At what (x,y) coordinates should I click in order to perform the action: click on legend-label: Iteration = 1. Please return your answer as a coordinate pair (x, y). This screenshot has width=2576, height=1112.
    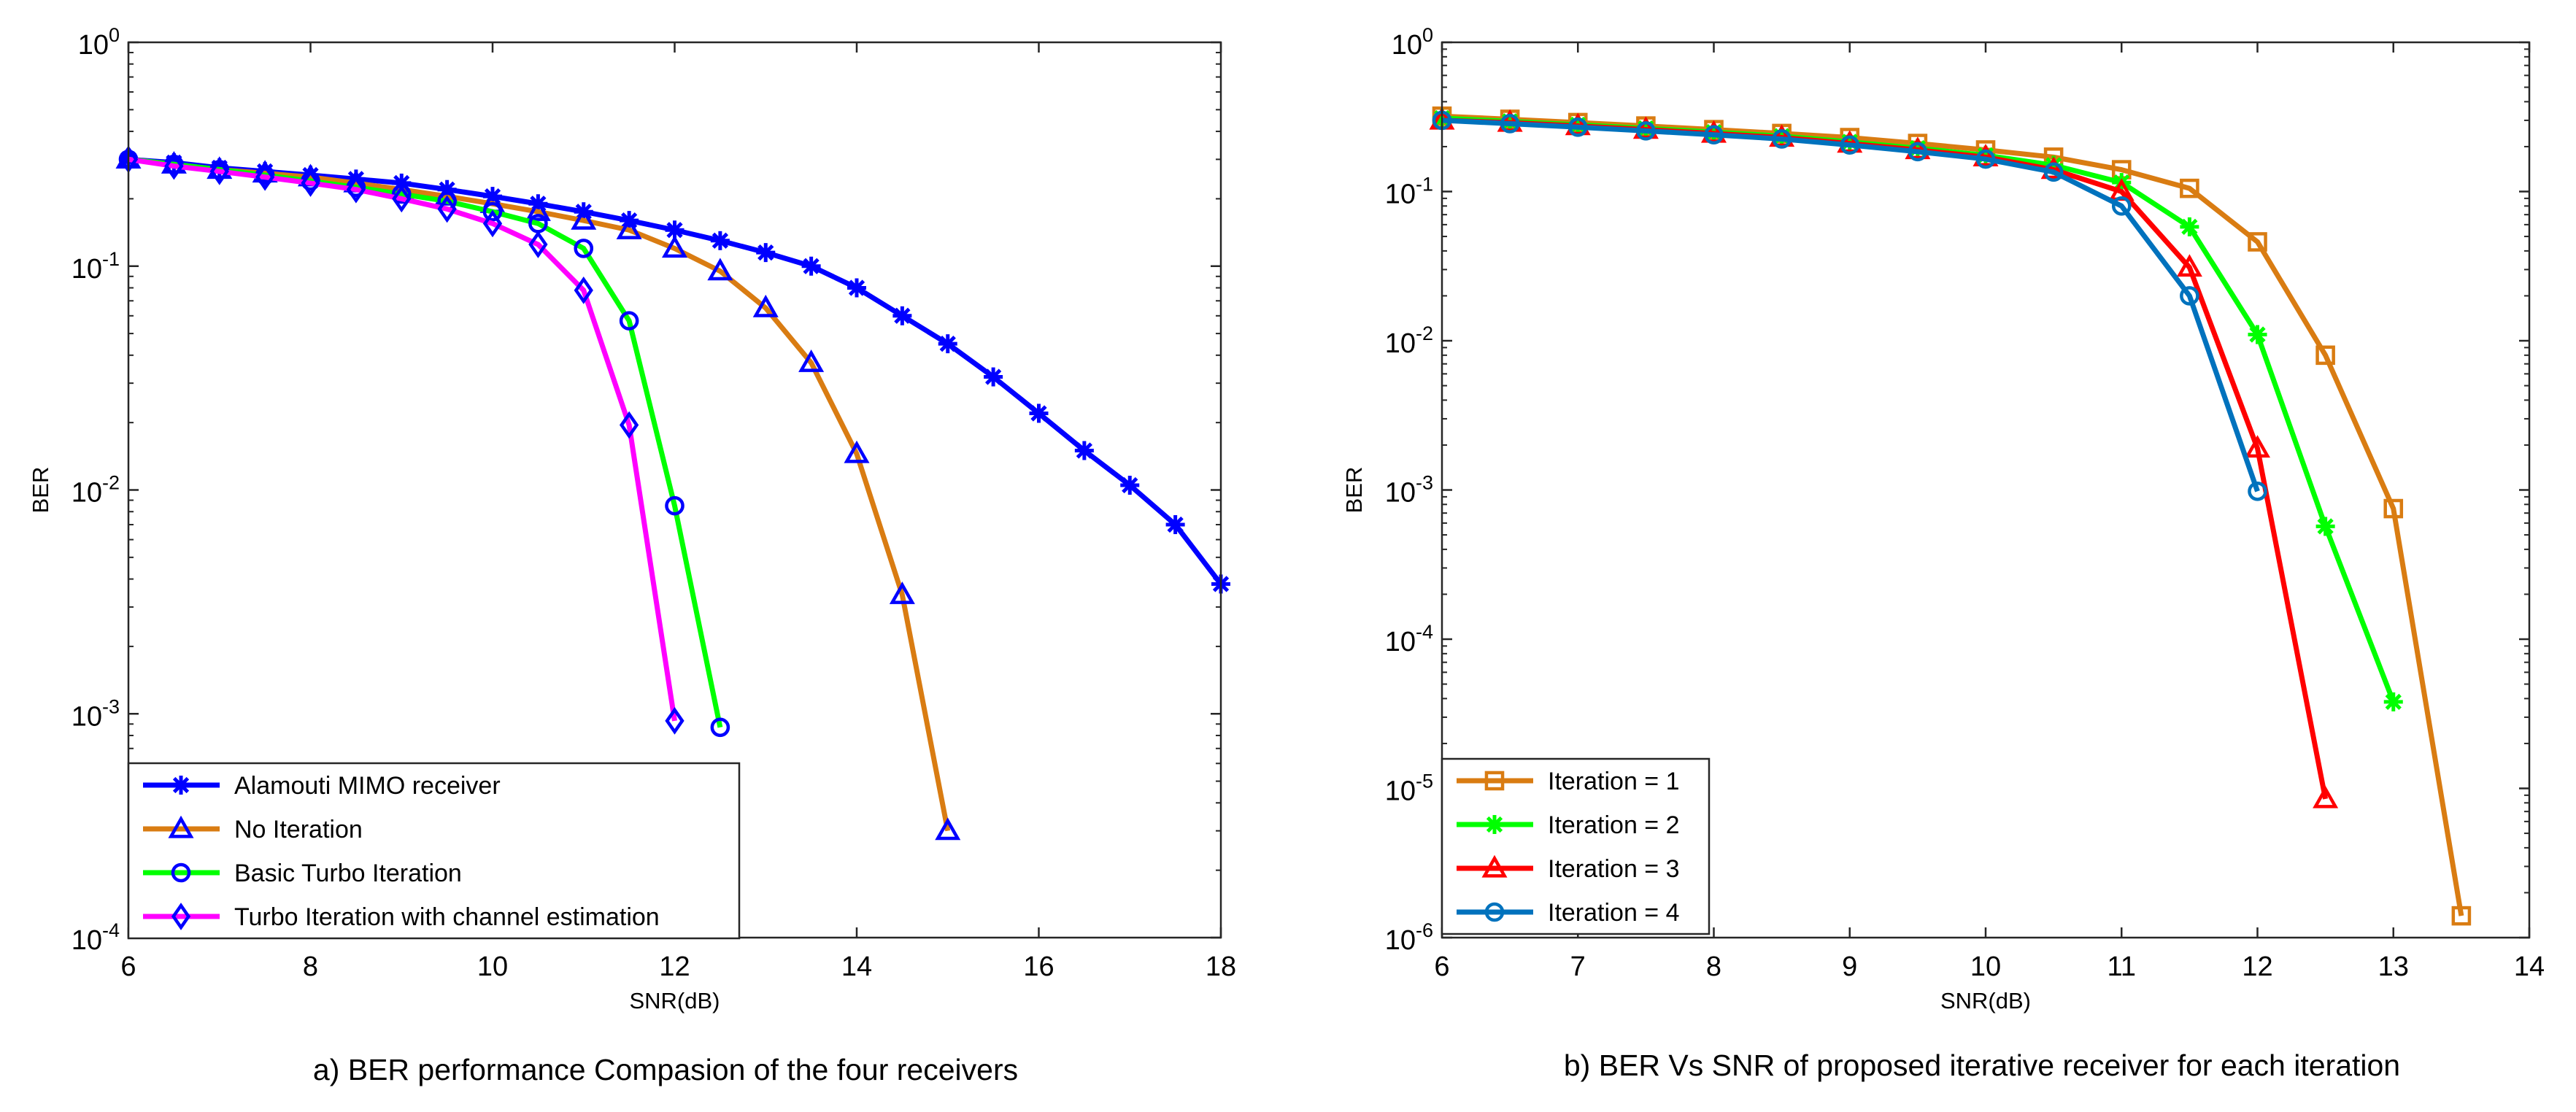
    Looking at the image, I should click on (1614, 781).